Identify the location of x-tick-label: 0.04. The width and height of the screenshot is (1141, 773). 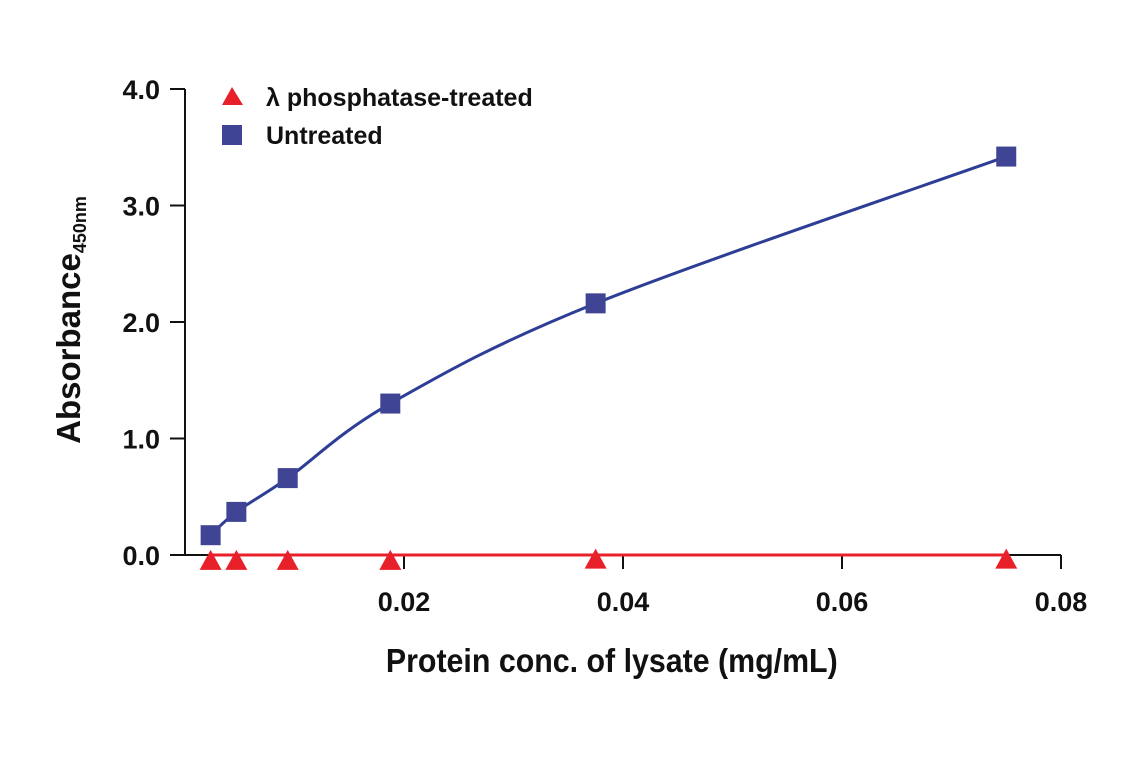
(623, 602).